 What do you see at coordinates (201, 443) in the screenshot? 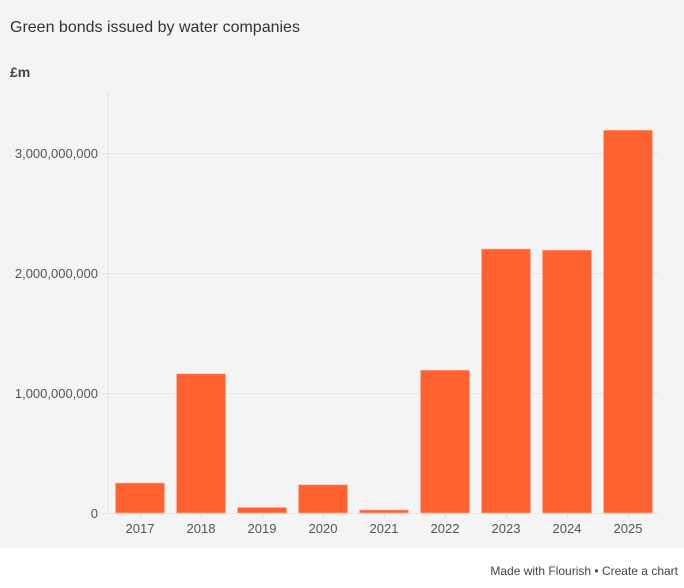
I see `bar-2018` at bounding box center [201, 443].